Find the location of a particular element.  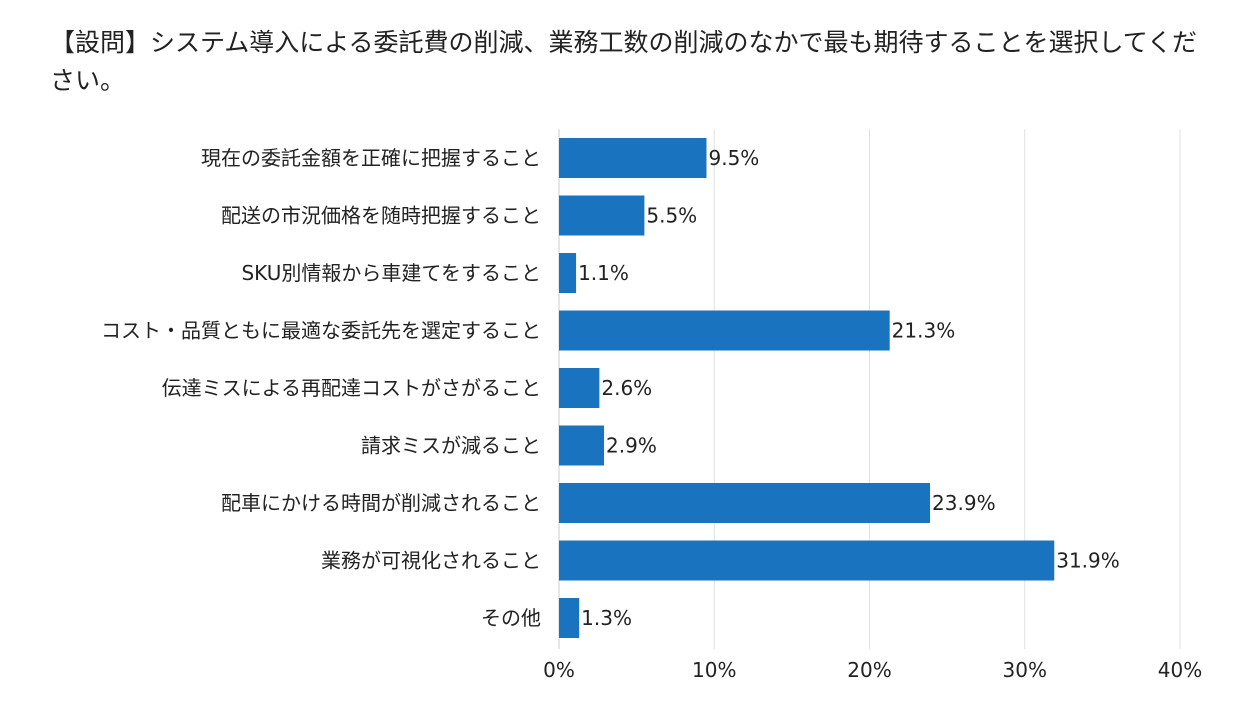

x-tick-label: 40% is located at coordinates (1180, 670).